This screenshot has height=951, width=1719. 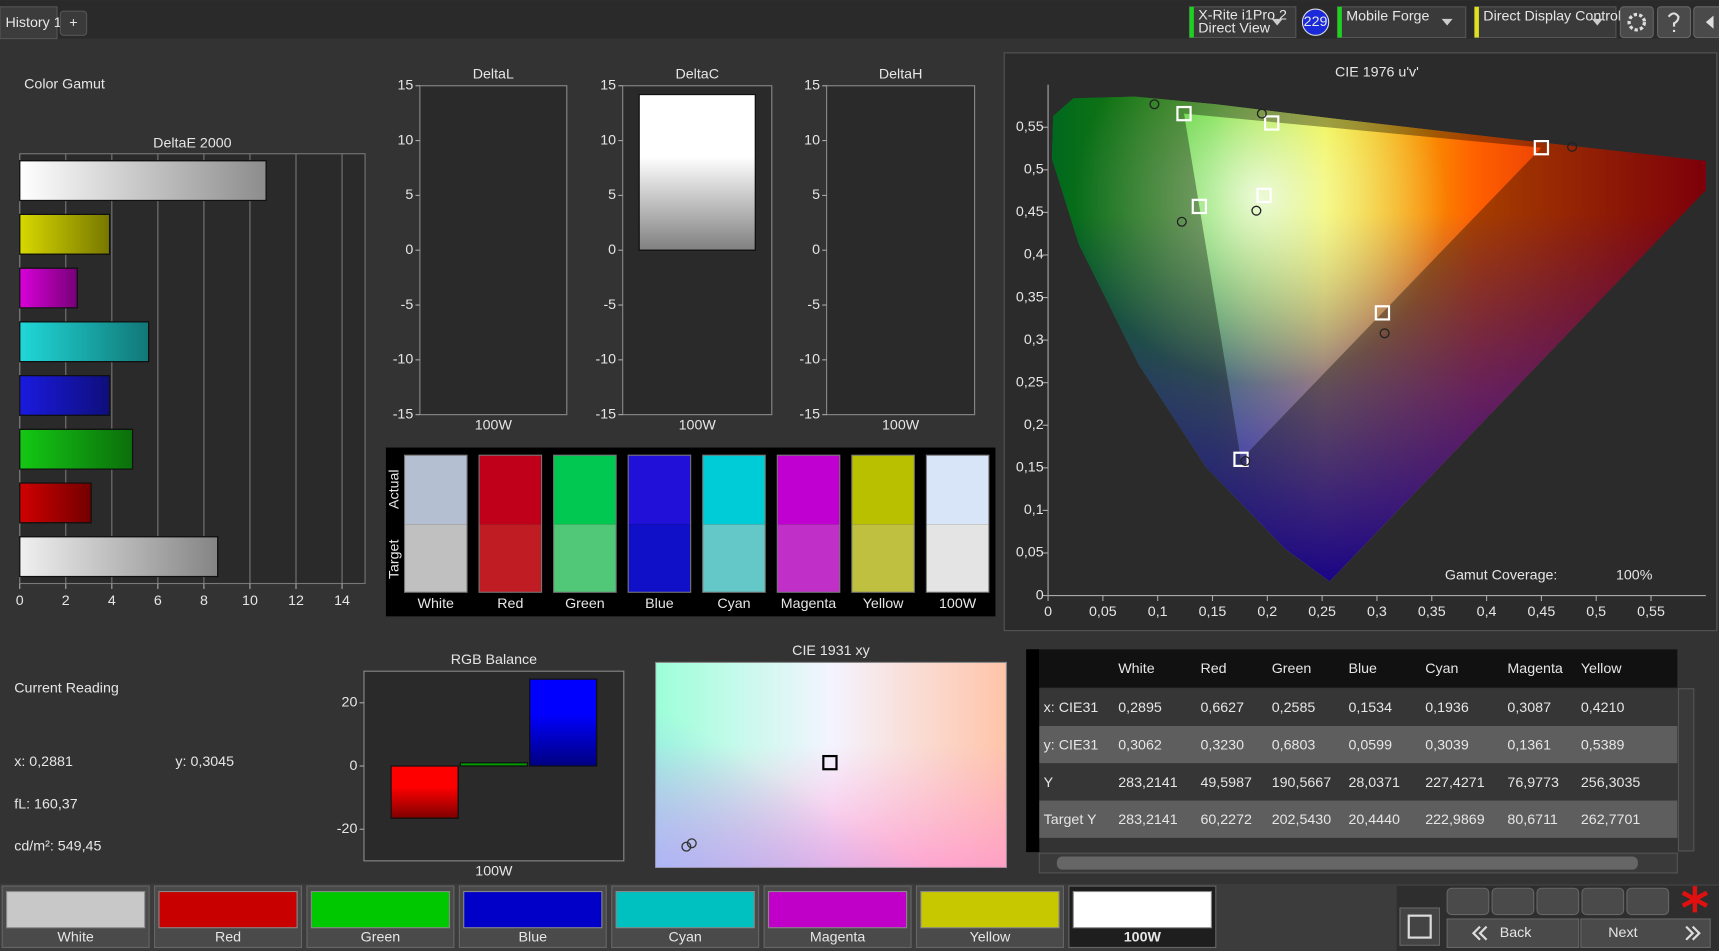 I want to click on patch-label: Yellow, so click(x=990, y=937).